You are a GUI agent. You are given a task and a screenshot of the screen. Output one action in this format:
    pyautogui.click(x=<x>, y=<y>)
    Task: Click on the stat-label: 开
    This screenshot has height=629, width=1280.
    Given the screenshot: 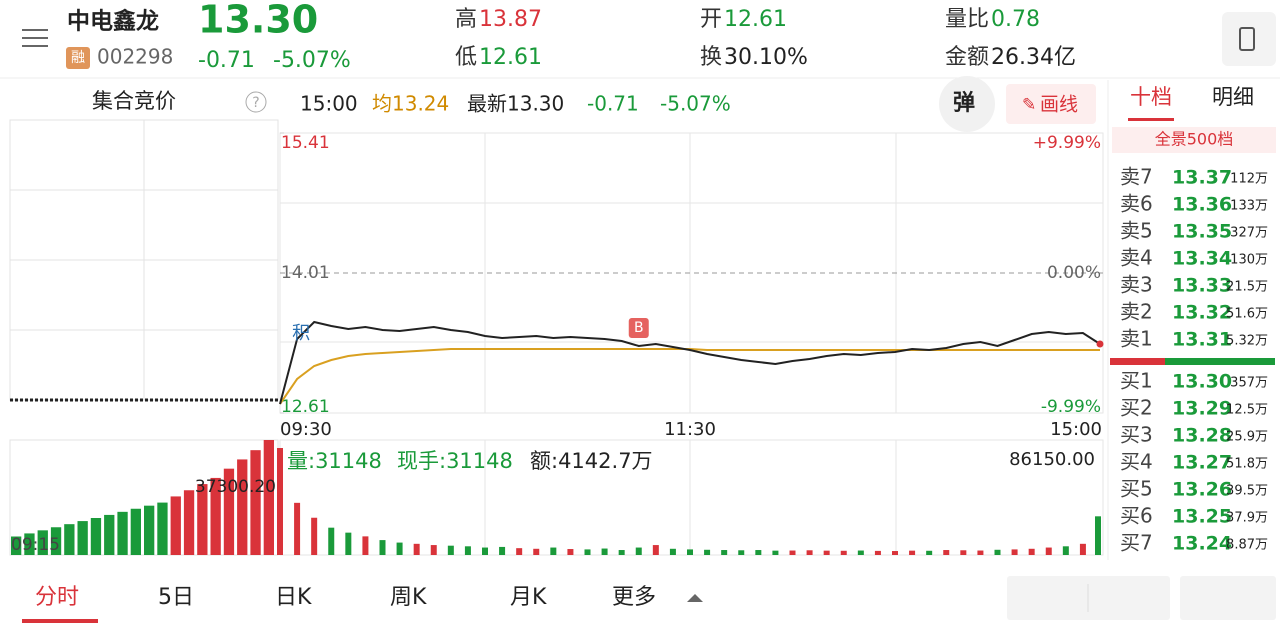 What is the action you would take?
    pyautogui.click(x=711, y=19)
    